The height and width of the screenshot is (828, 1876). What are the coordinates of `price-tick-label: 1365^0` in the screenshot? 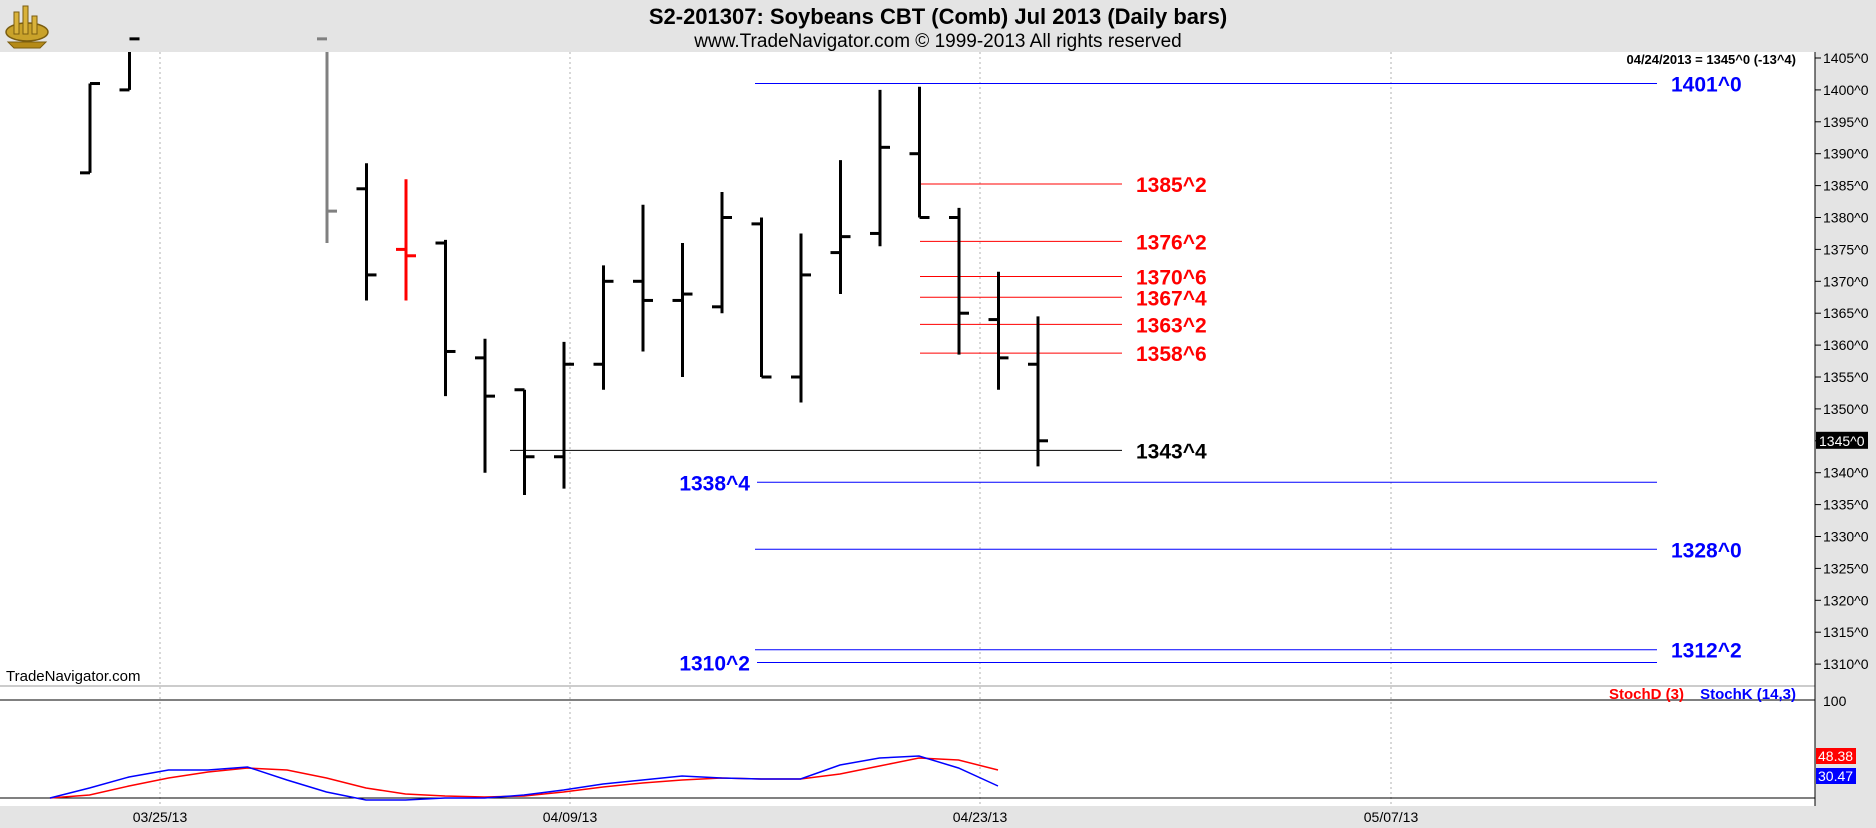 It's located at (1846, 313).